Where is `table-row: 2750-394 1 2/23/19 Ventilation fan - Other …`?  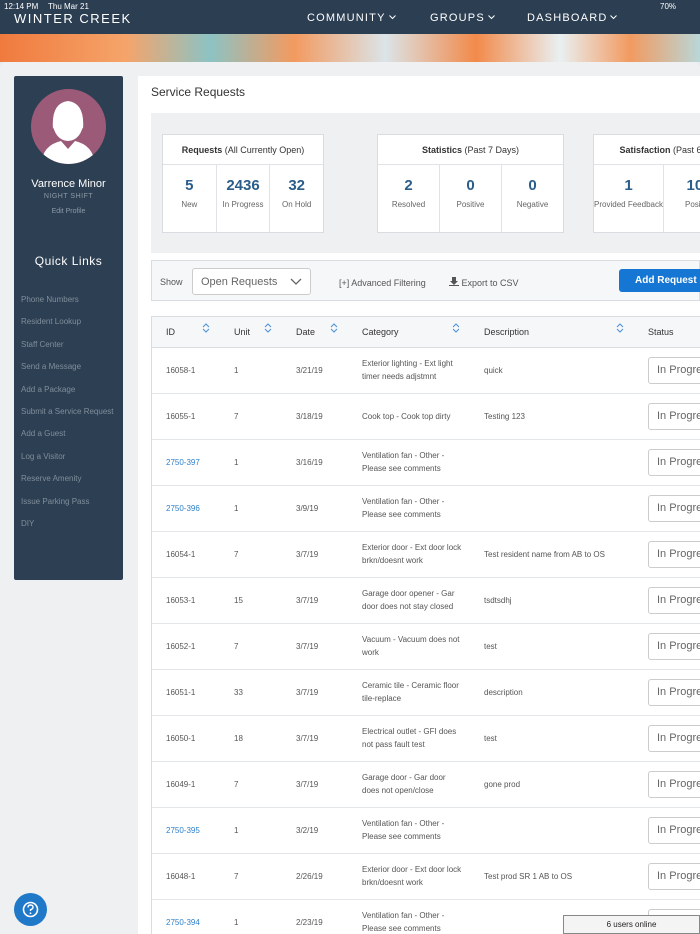 table-row: 2750-394 1 2/23/19 Ventilation fan - Other … is located at coordinates (426, 916).